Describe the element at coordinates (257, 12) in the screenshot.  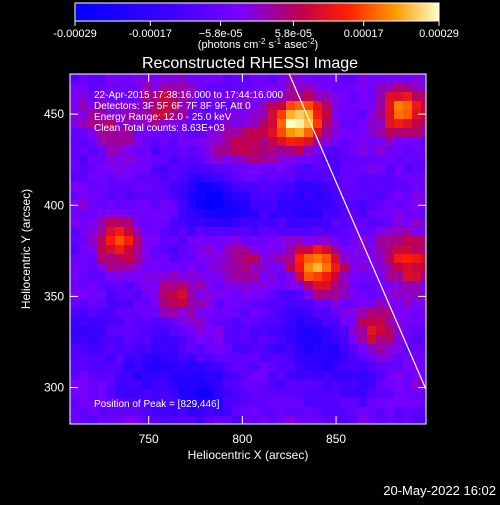
I see `colorbar` at that location.